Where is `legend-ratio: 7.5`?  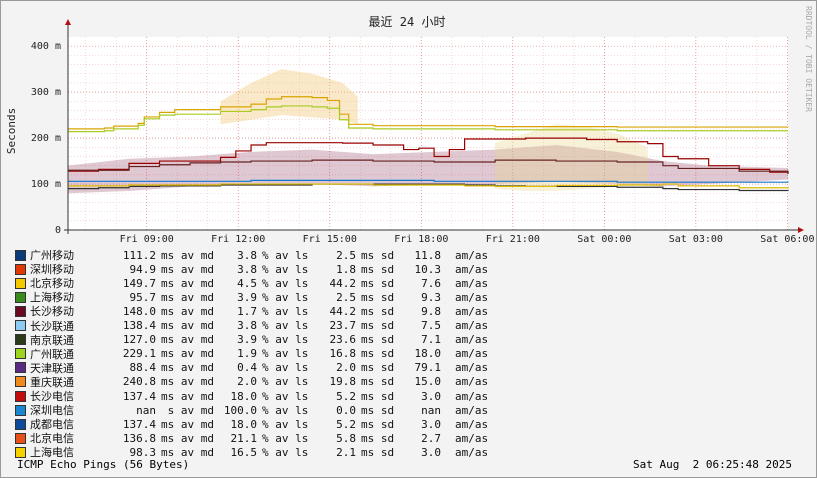 legend-ratio: 7.5 is located at coordinates (431, 325).